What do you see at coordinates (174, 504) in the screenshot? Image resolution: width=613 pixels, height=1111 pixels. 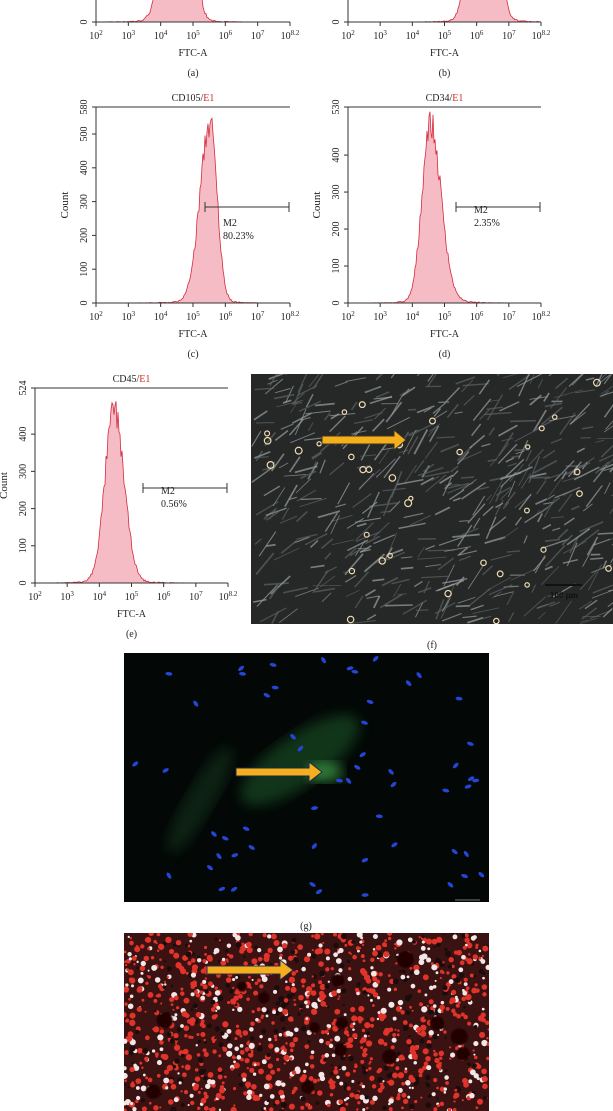 I see `gate-percent: 0.56%` at bounding box center [174, 504].